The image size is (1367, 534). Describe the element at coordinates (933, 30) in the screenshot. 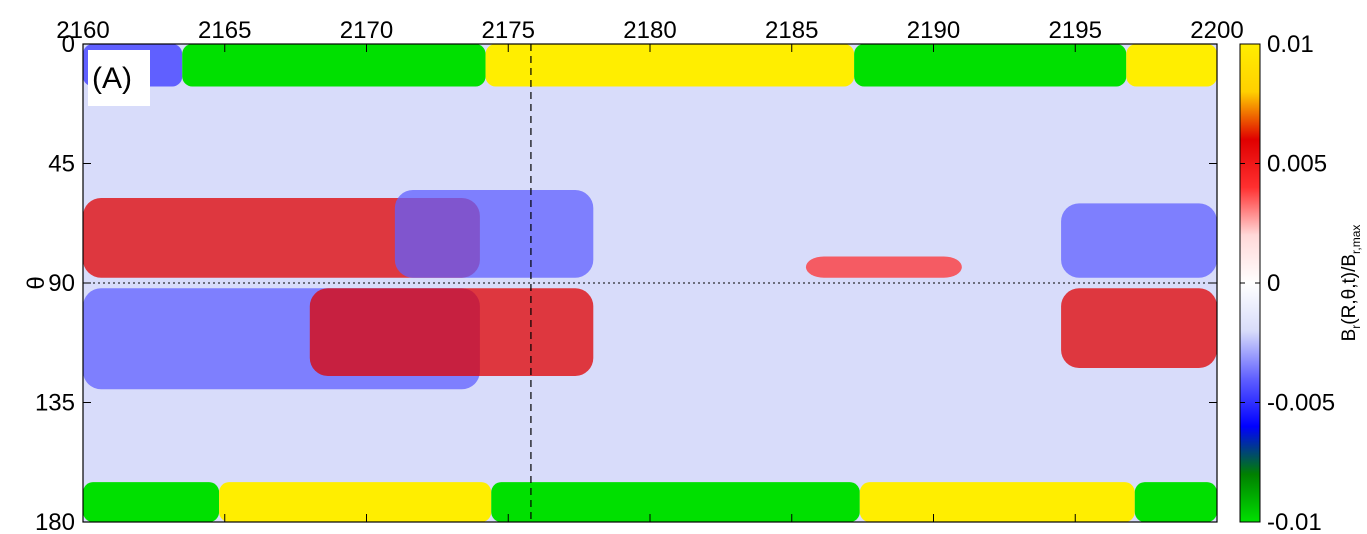

I see `x-tick-label: 2190` at that location.